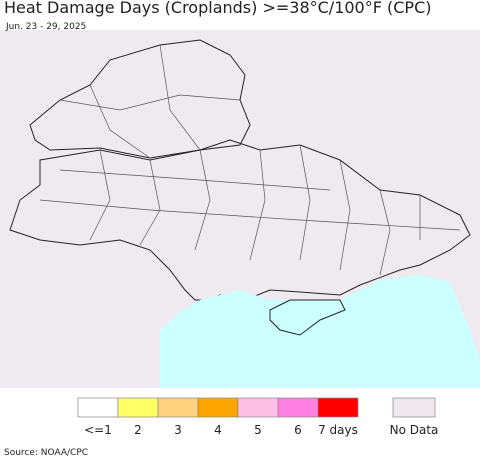  What do you see at coordinates (46, 453) in the screenshot?
I see `source: Source: NOAA/CPC` at bounding box center [46, 453].